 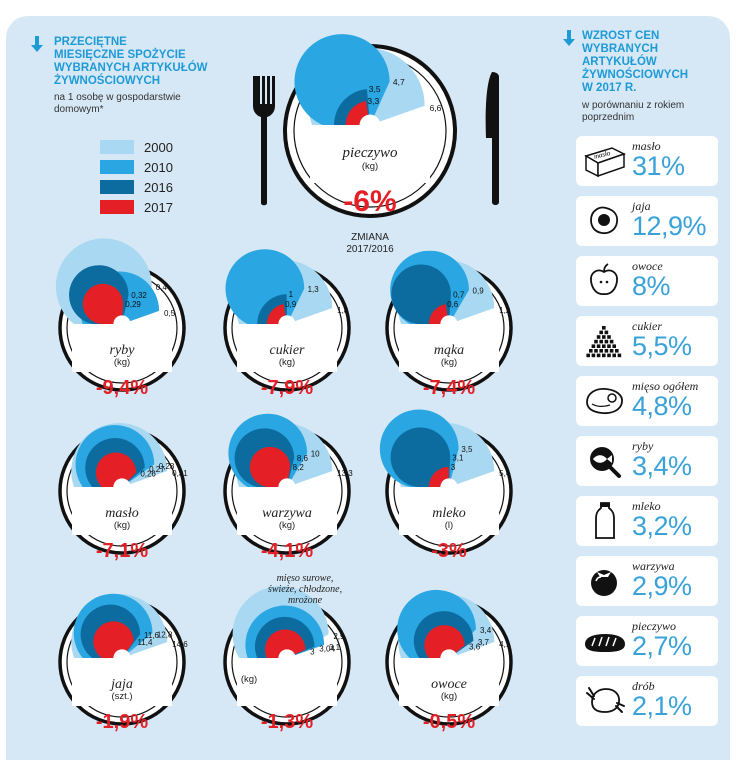 What do you see at coordinates (484, 642) in the screenshot?
I see `data-label: 3,7` at bounding box center [484, 642].